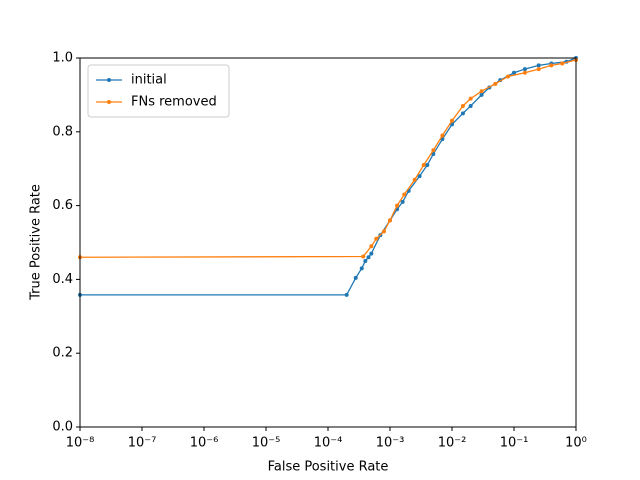 The width and height of the screenshot is (640, 480). Describe the element at coordinates (328, 467) in the screenshot. I see `x-axis-label: False Positive Rate` at that location.